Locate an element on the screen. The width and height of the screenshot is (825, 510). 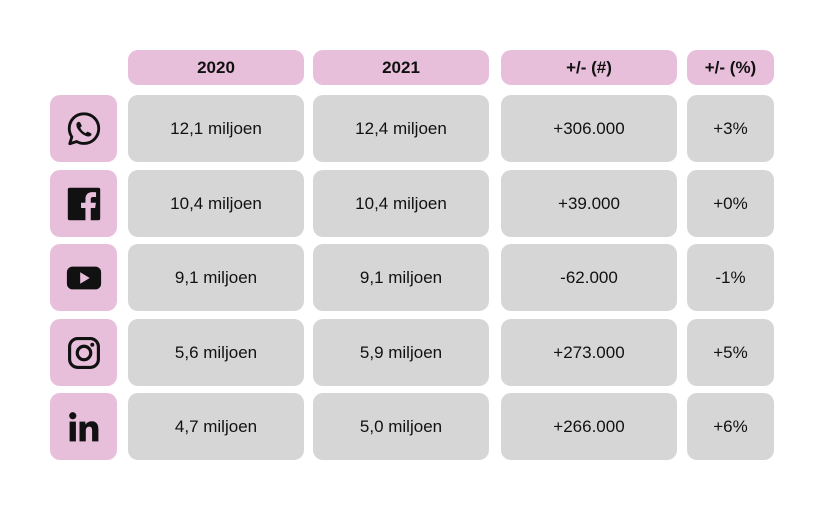
row-3-change-count: -62.000 is located at coordinates (589, 277).